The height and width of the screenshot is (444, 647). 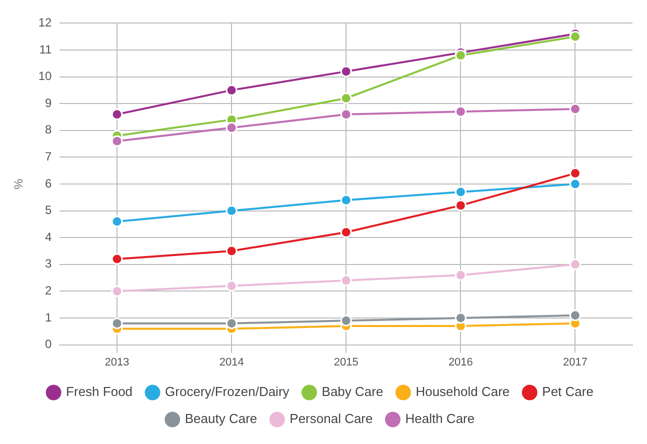 What do you see at coordinates (48, 237) in the screenshot?
I see `y-tick-label: 4` at bounding box center [48, 237].